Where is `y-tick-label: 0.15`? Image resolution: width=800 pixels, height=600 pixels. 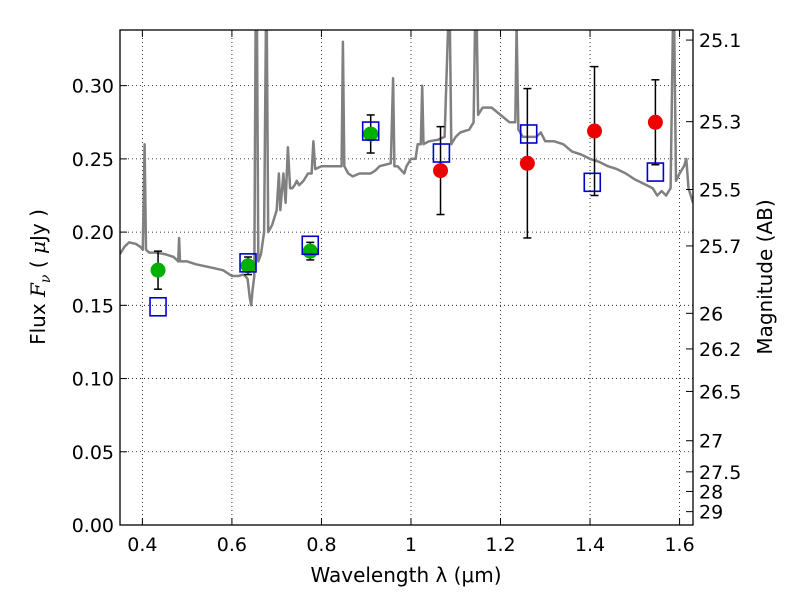 y-tick-label: 0.15 is located at coordinates (93, 306).